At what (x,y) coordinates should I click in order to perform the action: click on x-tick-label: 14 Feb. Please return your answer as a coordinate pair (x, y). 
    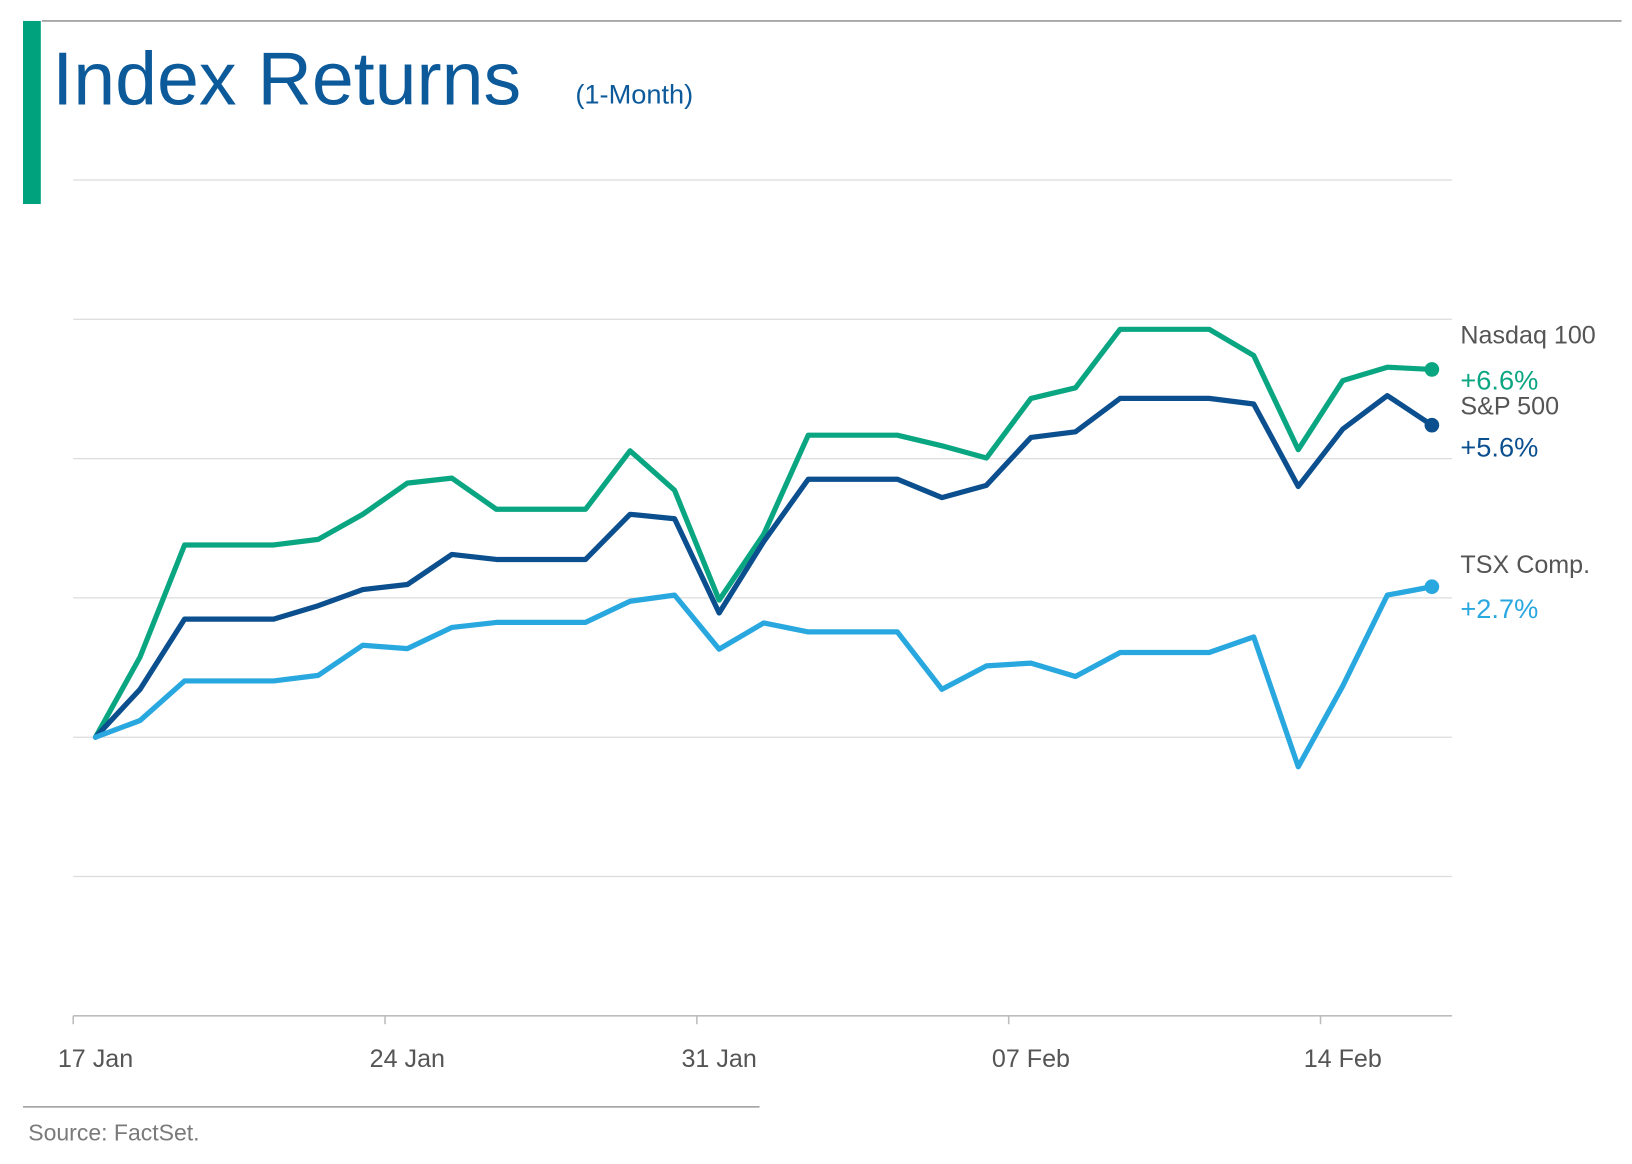
    Looking at the image, I should click on (1343, 1059).